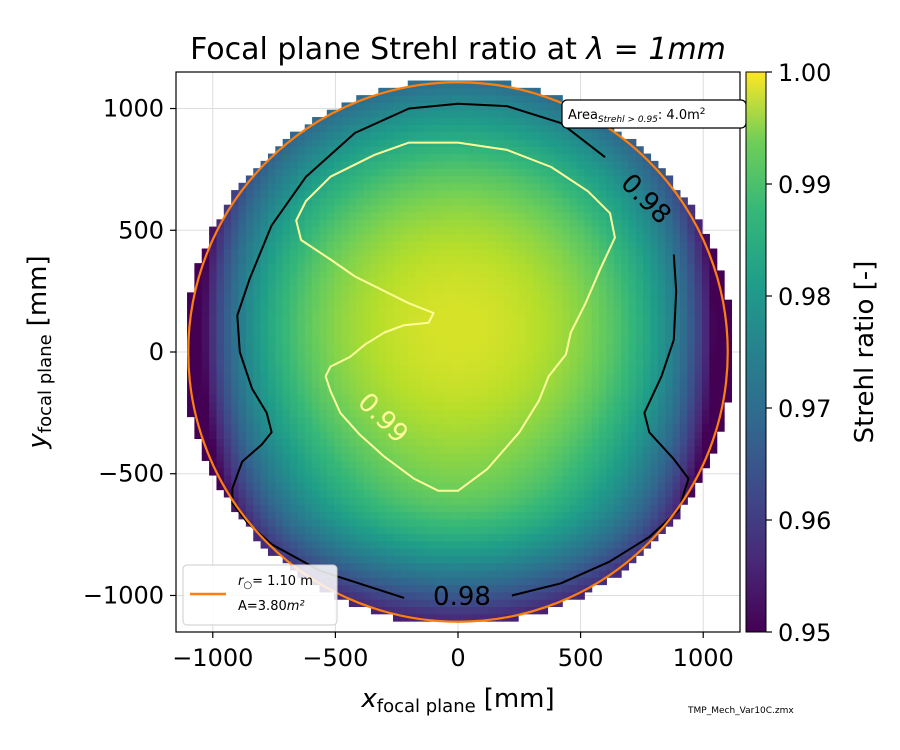 This screenshot has width=900, height=750. I want to click on x-axis-label: xfocal plane [mm], so click(457, 700).